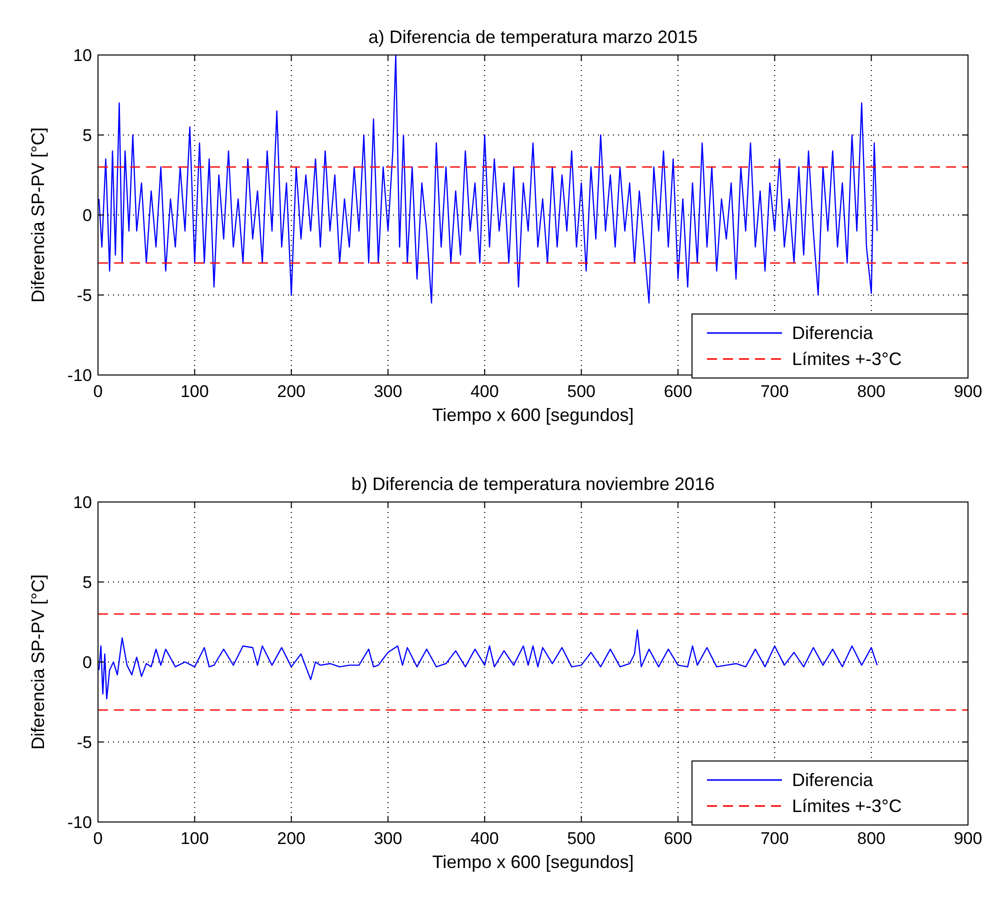 Image resolution: width=993 pixels, height=898 pixels. What do you see at coordinates (488, 664) in the screenshot?
I see `line-series` at bounding box center [488, 664].